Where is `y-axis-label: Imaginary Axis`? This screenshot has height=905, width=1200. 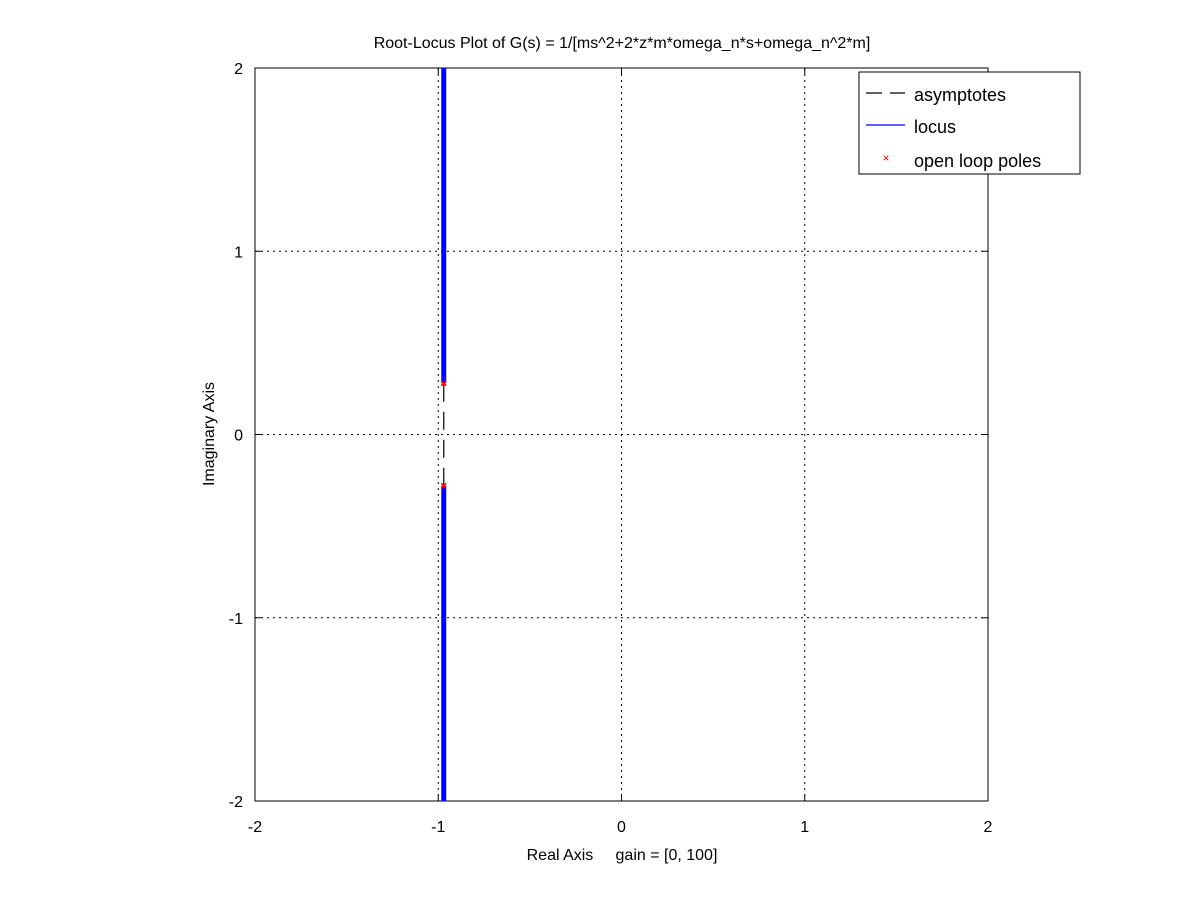 y-axis-label: Imaginary Axis is located at coordinates (209, 434).